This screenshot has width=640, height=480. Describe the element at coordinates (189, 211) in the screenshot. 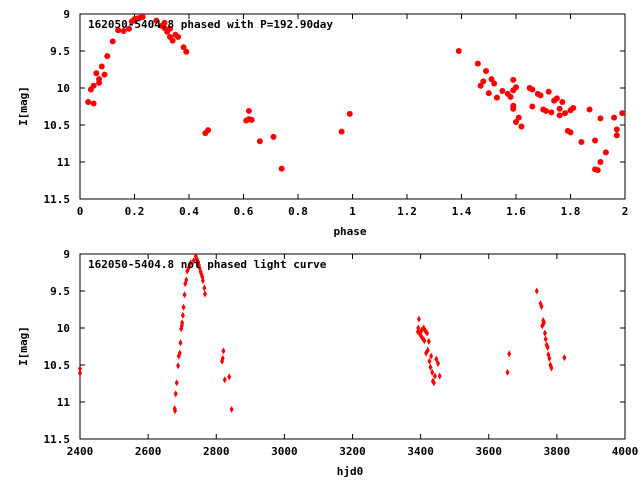

I see `phased-x-tick-label: 0.4` at that location.